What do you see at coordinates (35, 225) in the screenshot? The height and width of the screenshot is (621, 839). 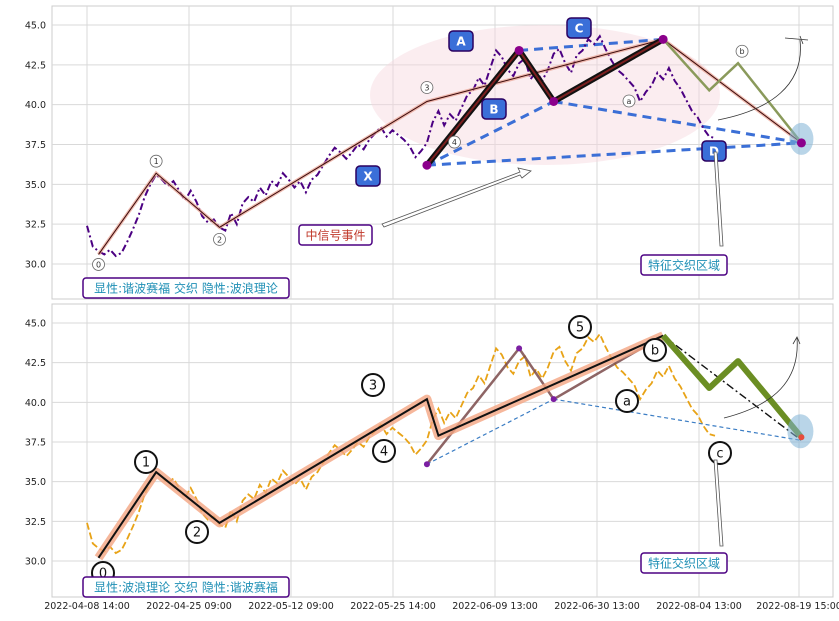 I see `top-y-tick-label: 32.5` at bounding box center [35, 225].